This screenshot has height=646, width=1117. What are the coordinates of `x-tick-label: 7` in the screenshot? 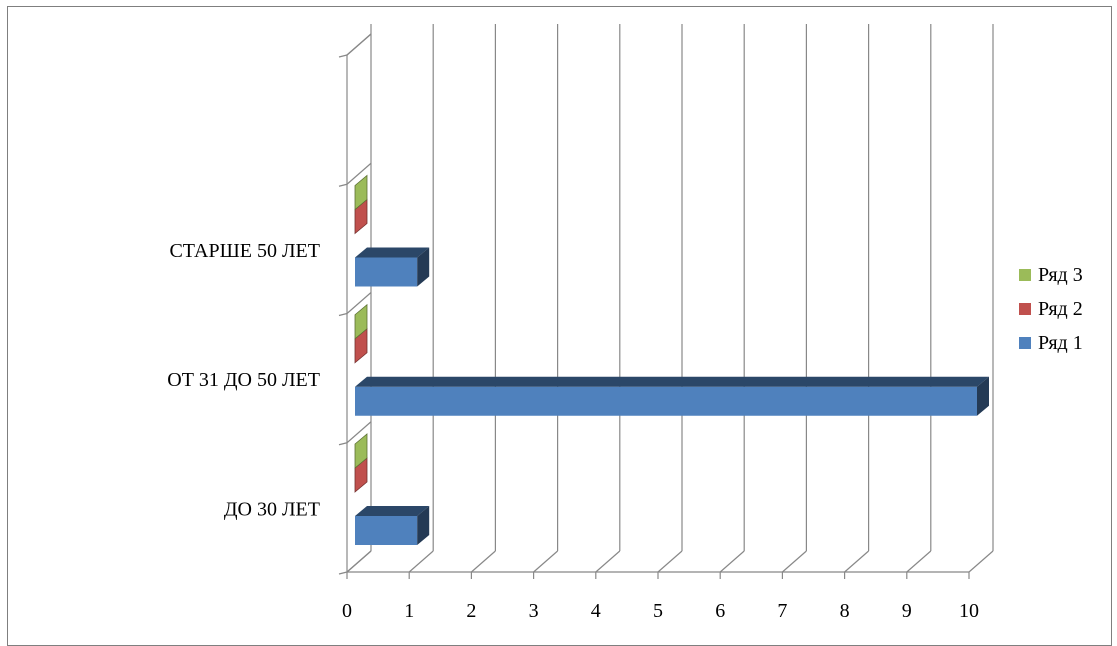 It's located at (782, 611).